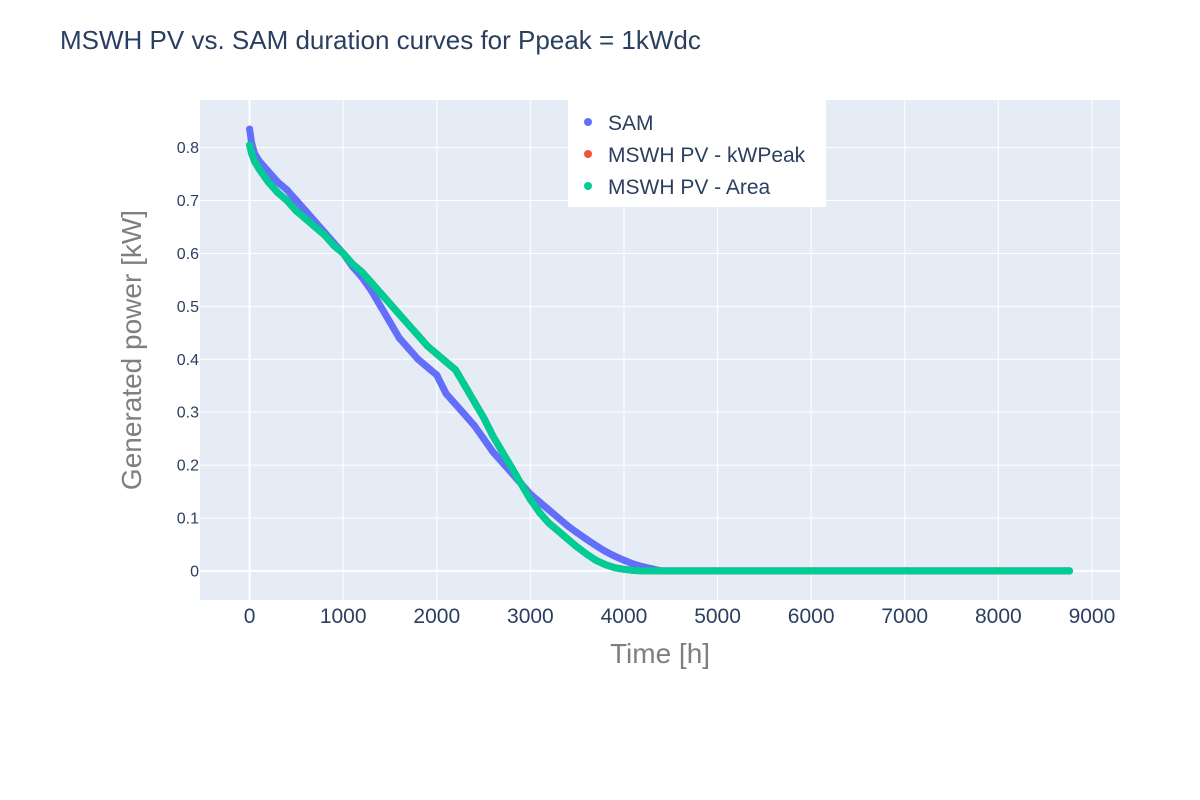  I want to click on legend-label-mswh-pv-kwpeak: MSWH PV - kWPeak, so click(707, 155).